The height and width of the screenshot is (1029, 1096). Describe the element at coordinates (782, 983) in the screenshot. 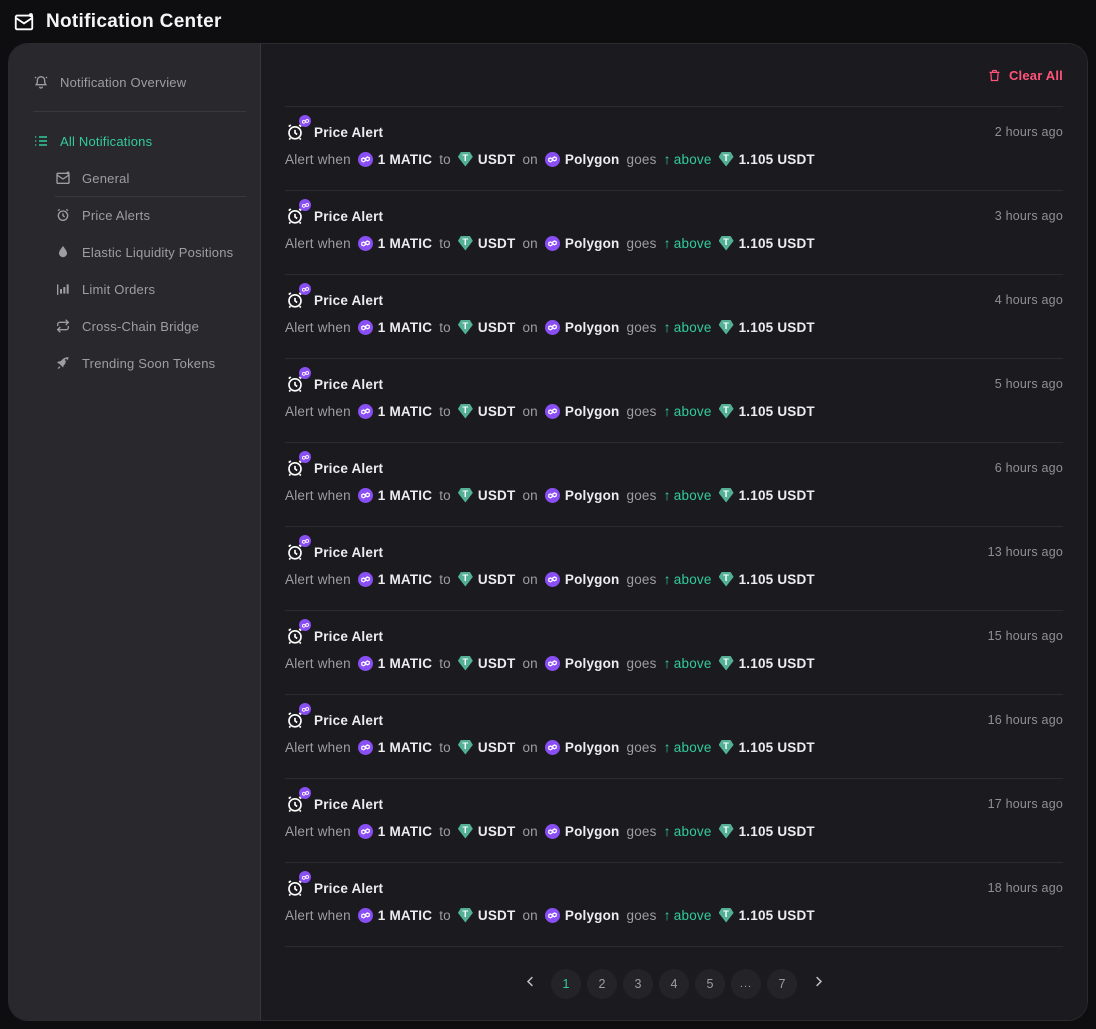

I see `pagination-page: 7` at that location.